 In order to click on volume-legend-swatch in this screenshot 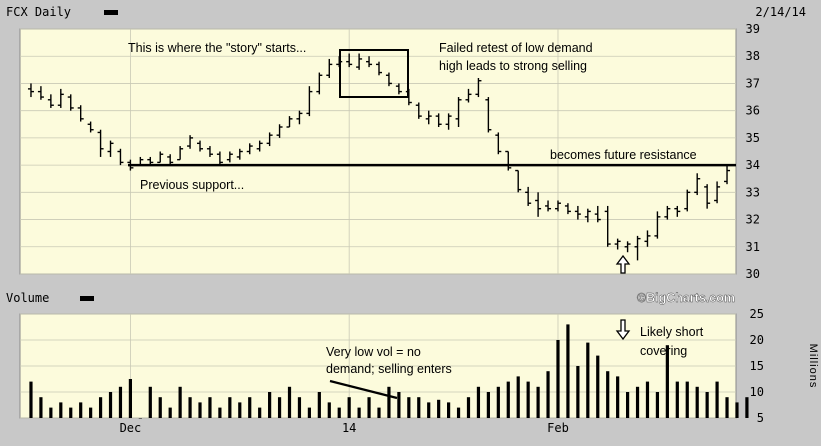, I will do `click(87, 298)`.